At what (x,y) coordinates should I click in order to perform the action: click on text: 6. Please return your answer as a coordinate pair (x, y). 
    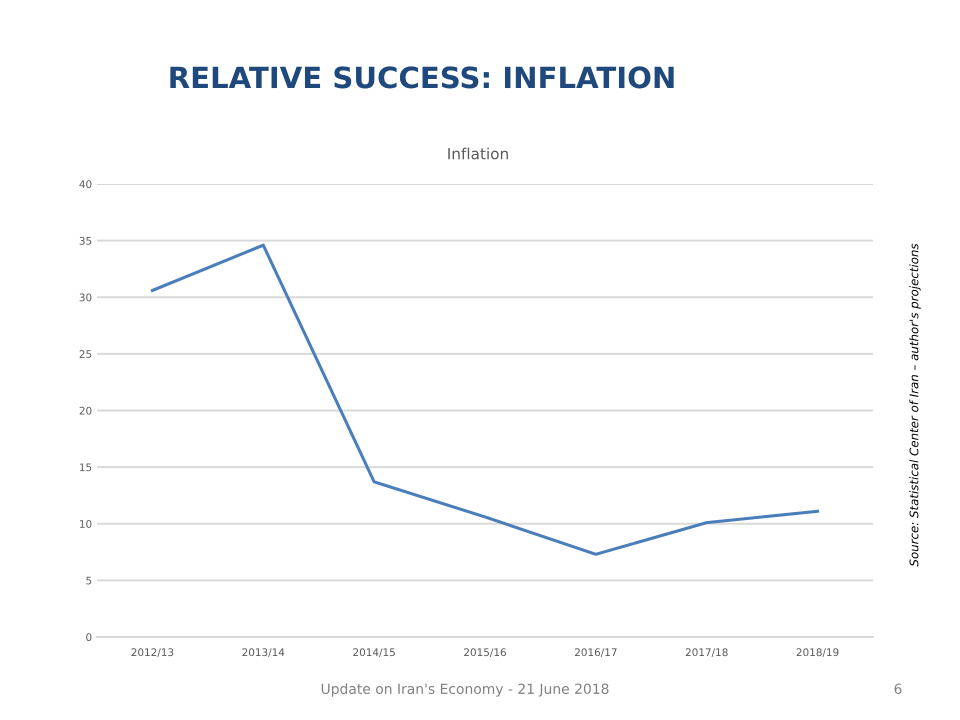
    Looking at the image, I should click on (898, 689).